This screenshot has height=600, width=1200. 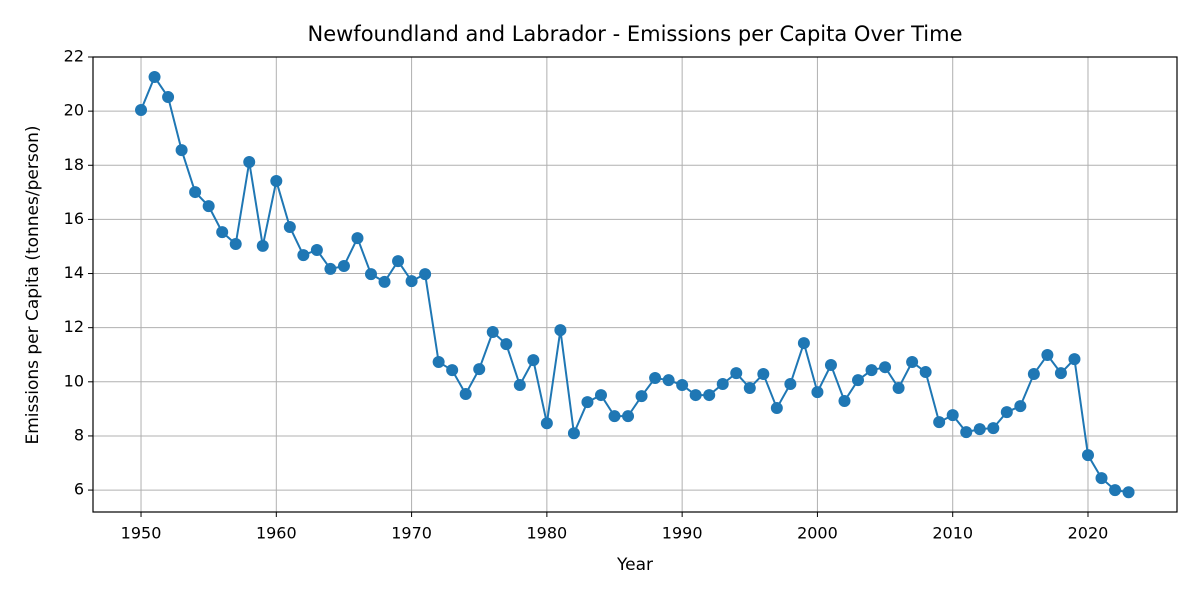 I want to click on x-tick-label: 1950, so click(x=141, y=533).